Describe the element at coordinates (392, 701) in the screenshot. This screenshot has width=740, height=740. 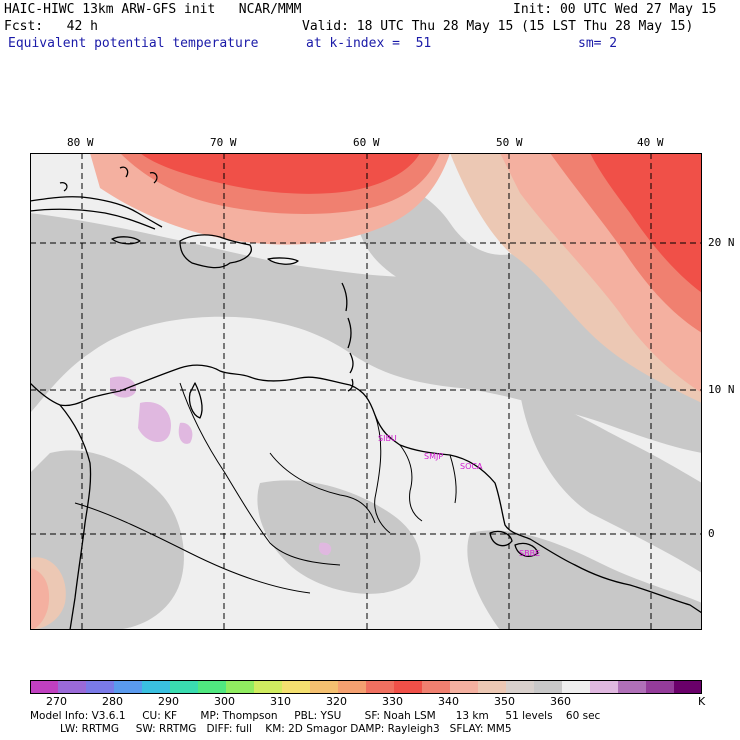
I see `colorbar-tick-label: 330` at that location.